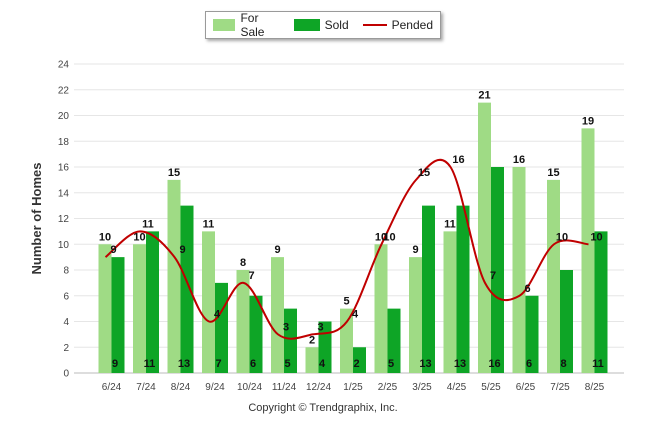 This screenshot has height=434, width=646. Describe the element at coordinates (224, 25) in the screenshot. I see `for-sale-swatch-icon` at that location.